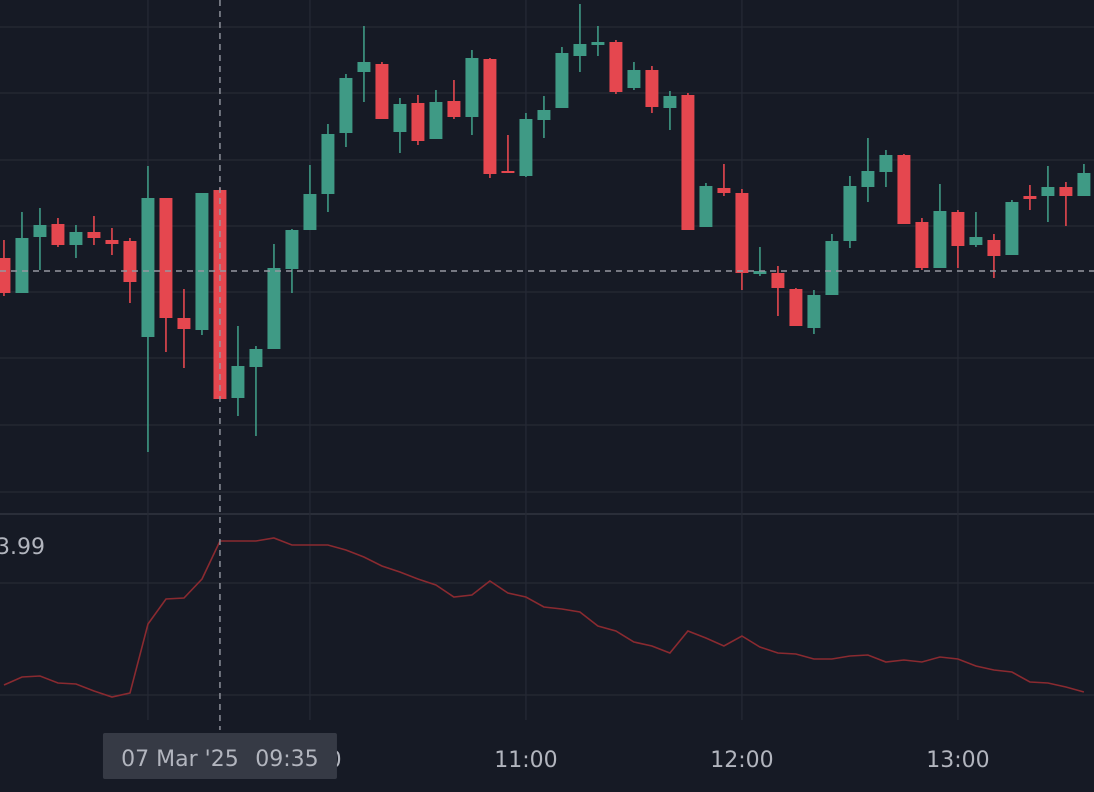 This screenshot has width=1094, height=792. What do you see at coordinates (22, 547) in the screenshot?
I see `indicator-label: 3.99` at bounding box center [22, 547].